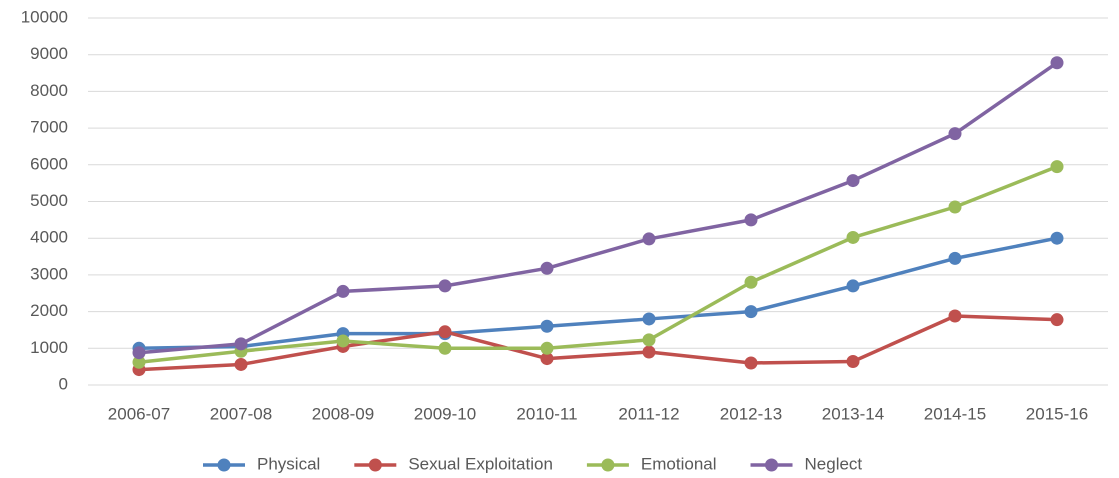 This screenshot has height=478, width=1119. What do you see at coordinates (853, 413) in the screenshot?
I see `x-tick-label: 2013-14` at bounding box center [853, 413].